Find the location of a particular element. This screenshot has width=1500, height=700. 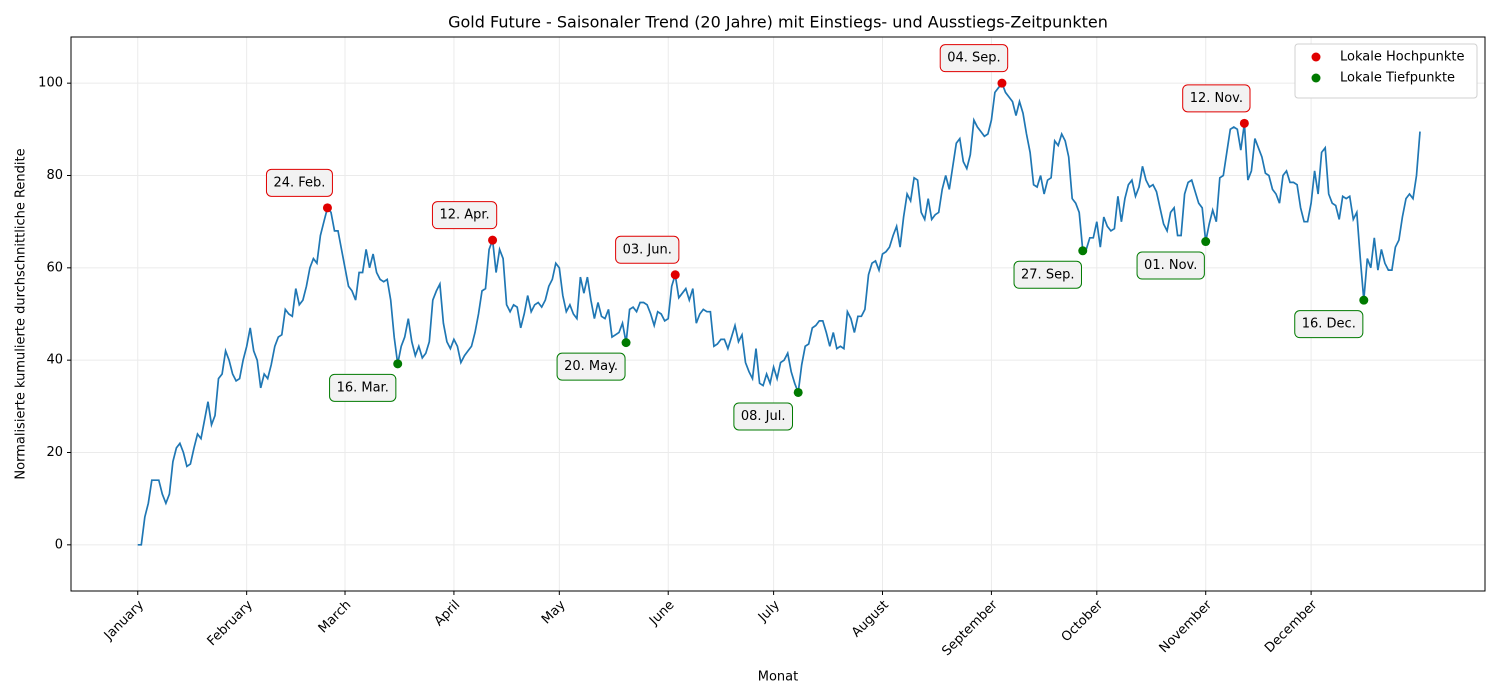

x-tick-label: February is located at coordinates (231, 623).